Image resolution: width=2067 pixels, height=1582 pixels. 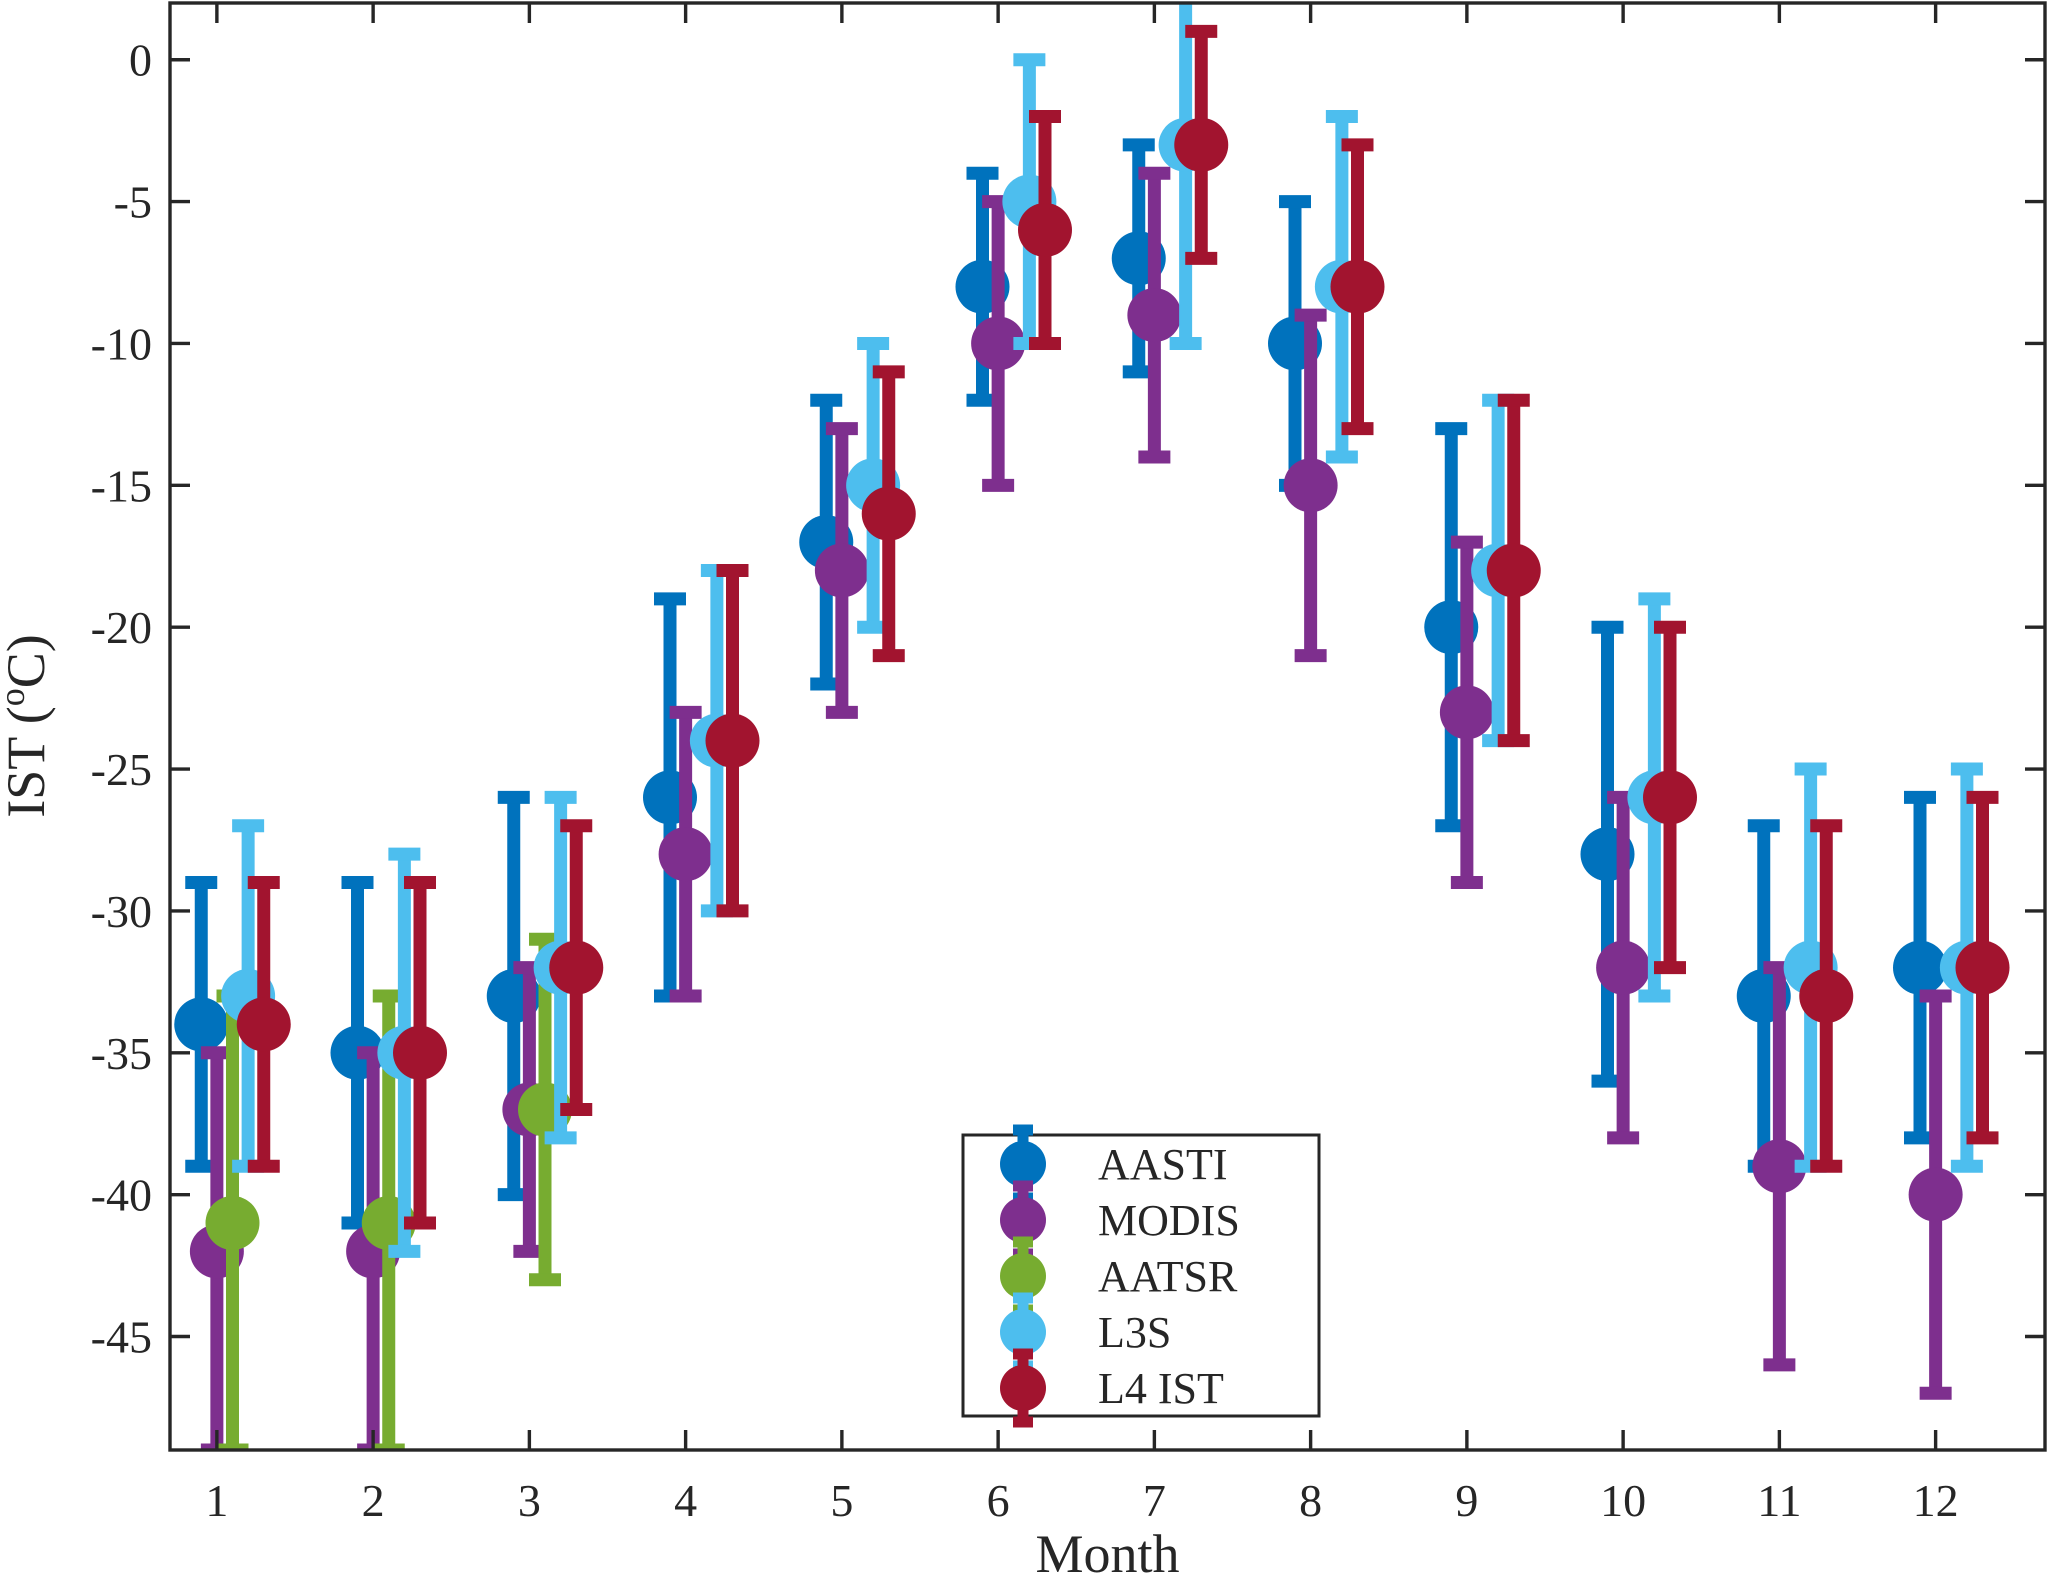 I want to click on x-tick-label: 2, so click(x=373, y=1500).